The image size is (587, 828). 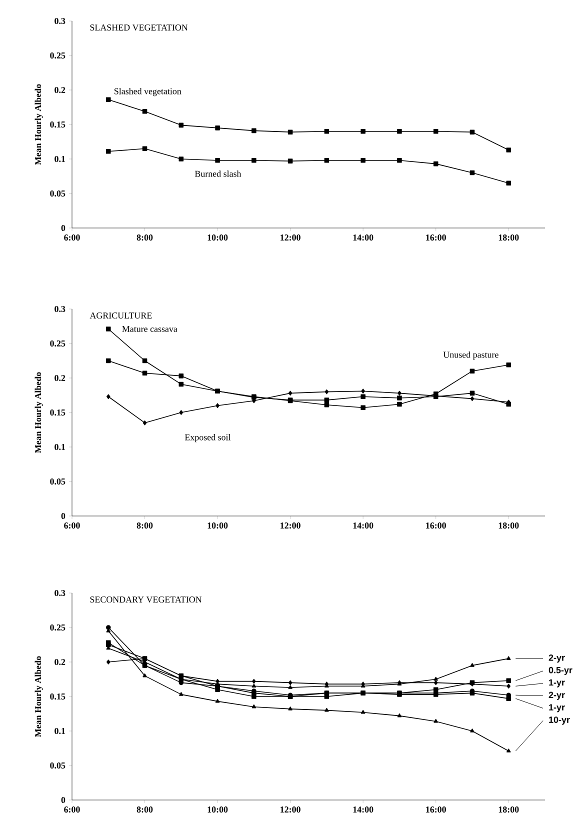 I want to click on series-label: Burned slash, so click(x=218, y=173).